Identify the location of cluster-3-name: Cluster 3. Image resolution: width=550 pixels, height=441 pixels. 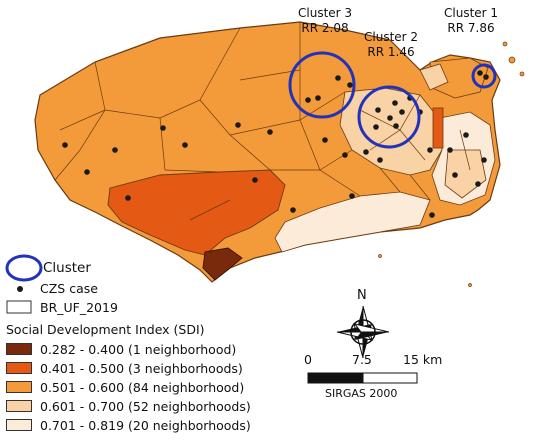
(325, 13).